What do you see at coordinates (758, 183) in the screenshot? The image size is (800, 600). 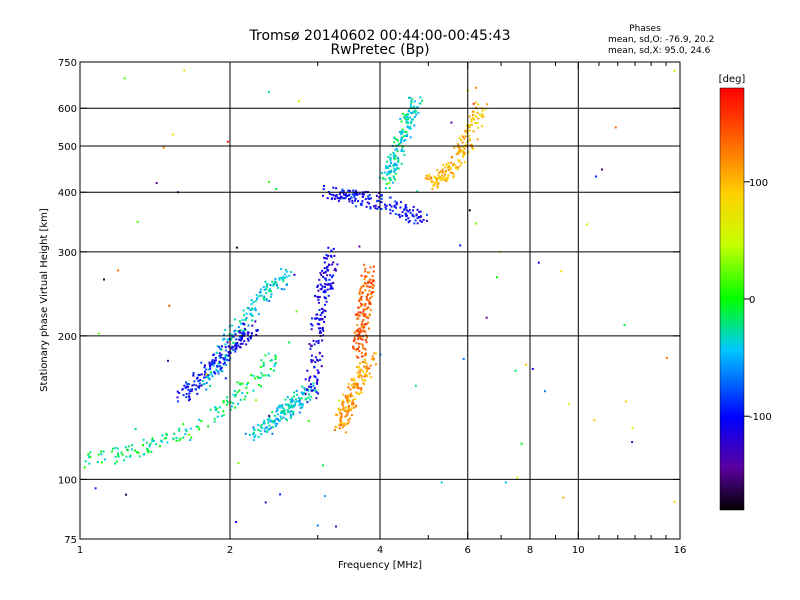 I see `colorbar-tick-label: 100` at bounding box center [758, 183].